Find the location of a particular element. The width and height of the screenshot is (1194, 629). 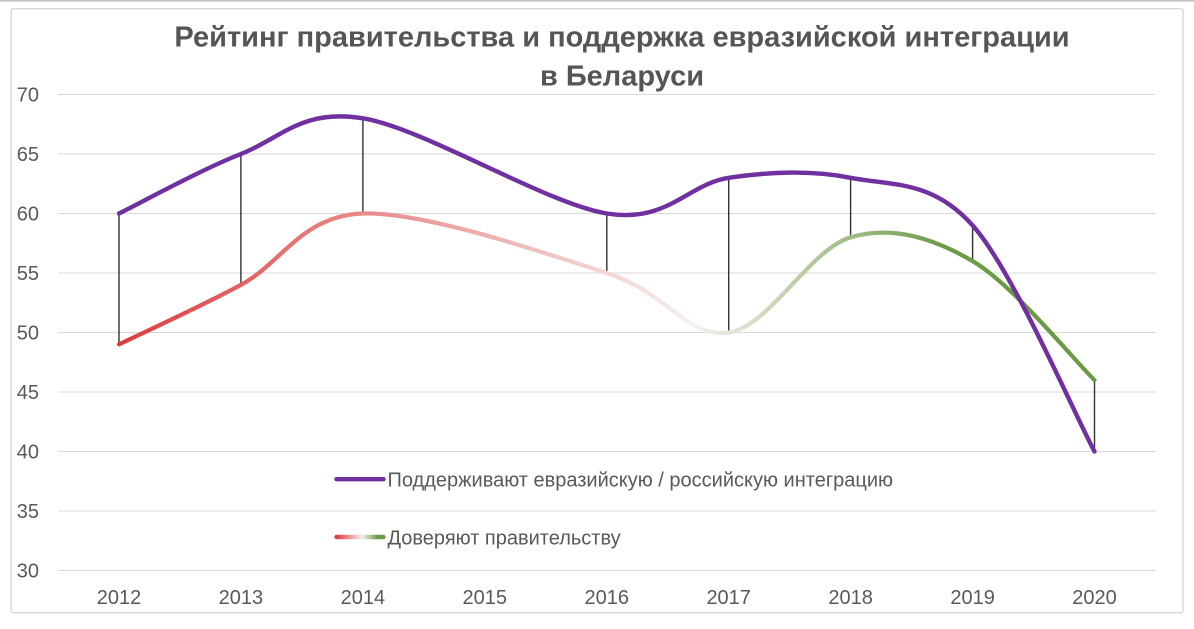

svg-text: 2012 is located at coordinates (119, 598).